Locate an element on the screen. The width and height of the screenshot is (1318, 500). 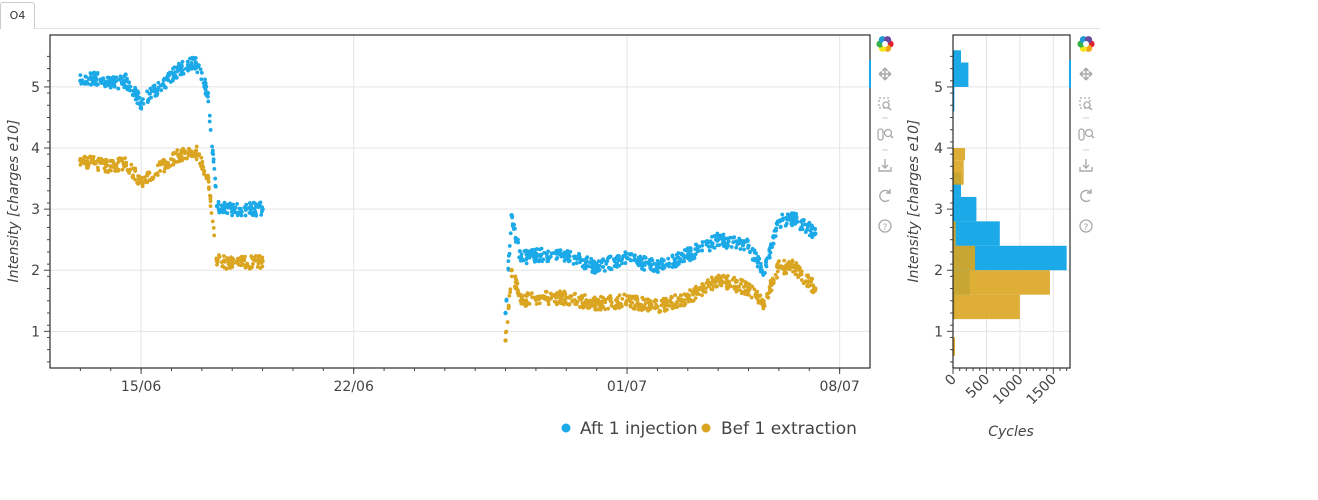
tab-o4: O4 is located at coordinates (17, 15).